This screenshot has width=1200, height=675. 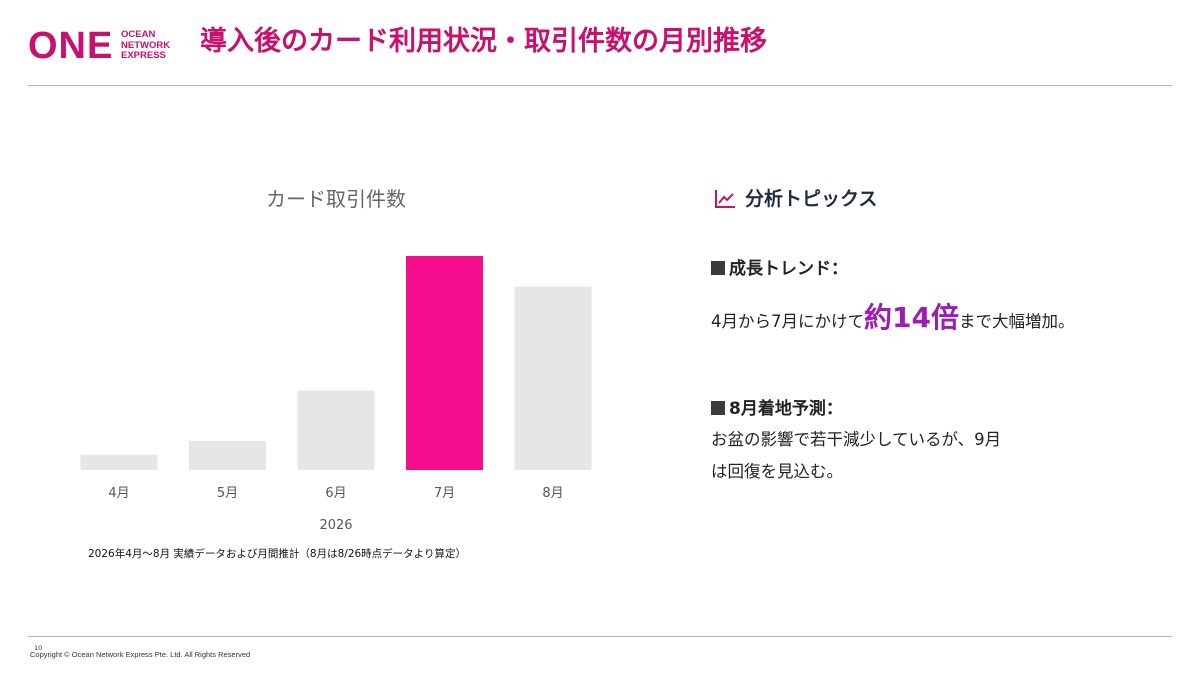 What do you see at coordinates (856, 439) in the screenshot?
I see `forecast-line-1: お盆の影響で若干減少しているが、9月` at bounding box center [856, 439].